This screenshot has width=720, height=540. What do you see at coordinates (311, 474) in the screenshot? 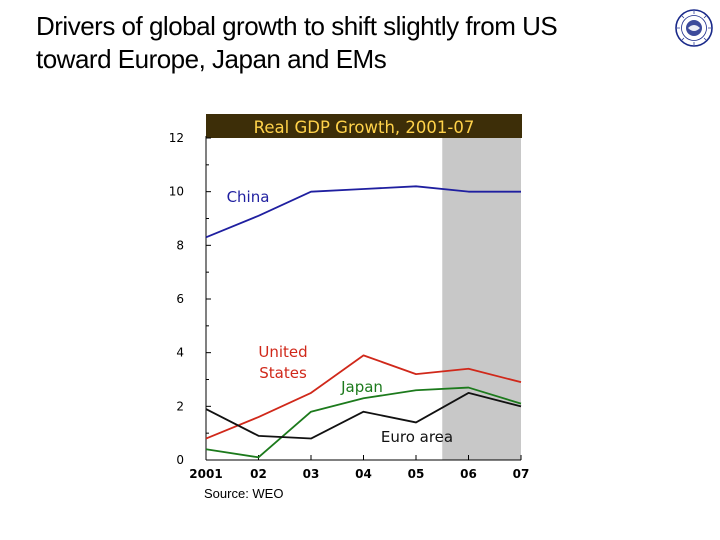
I see `x-tick-label: 03` at bounding box center [311, 474].